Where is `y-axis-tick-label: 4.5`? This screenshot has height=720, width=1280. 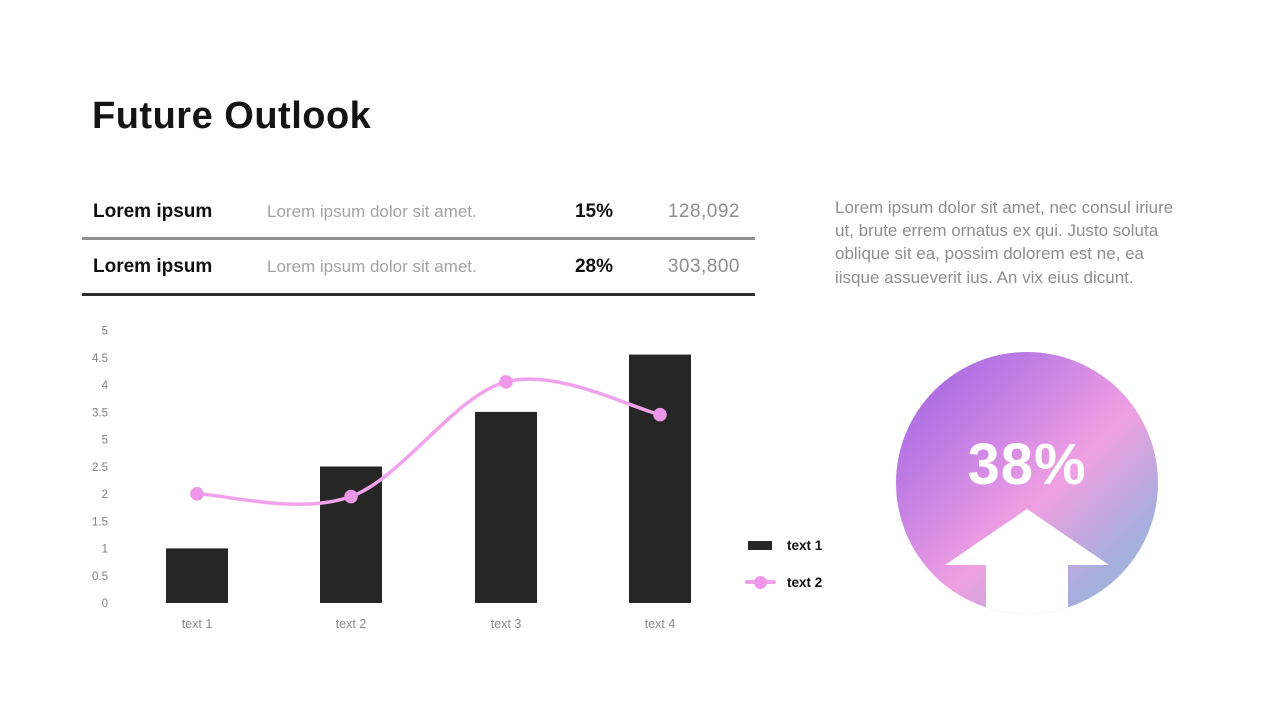
y-axis-tick-label: 4.5 is located at coordinates (100, 359).